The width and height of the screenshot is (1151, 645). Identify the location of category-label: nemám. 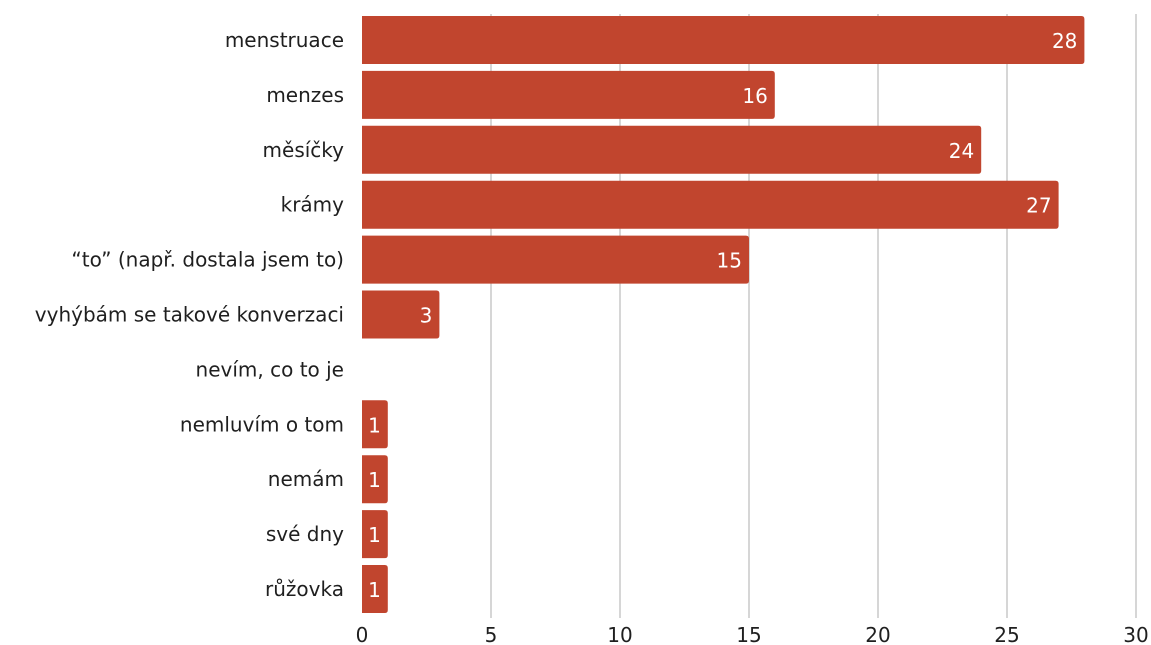
(306, 479).